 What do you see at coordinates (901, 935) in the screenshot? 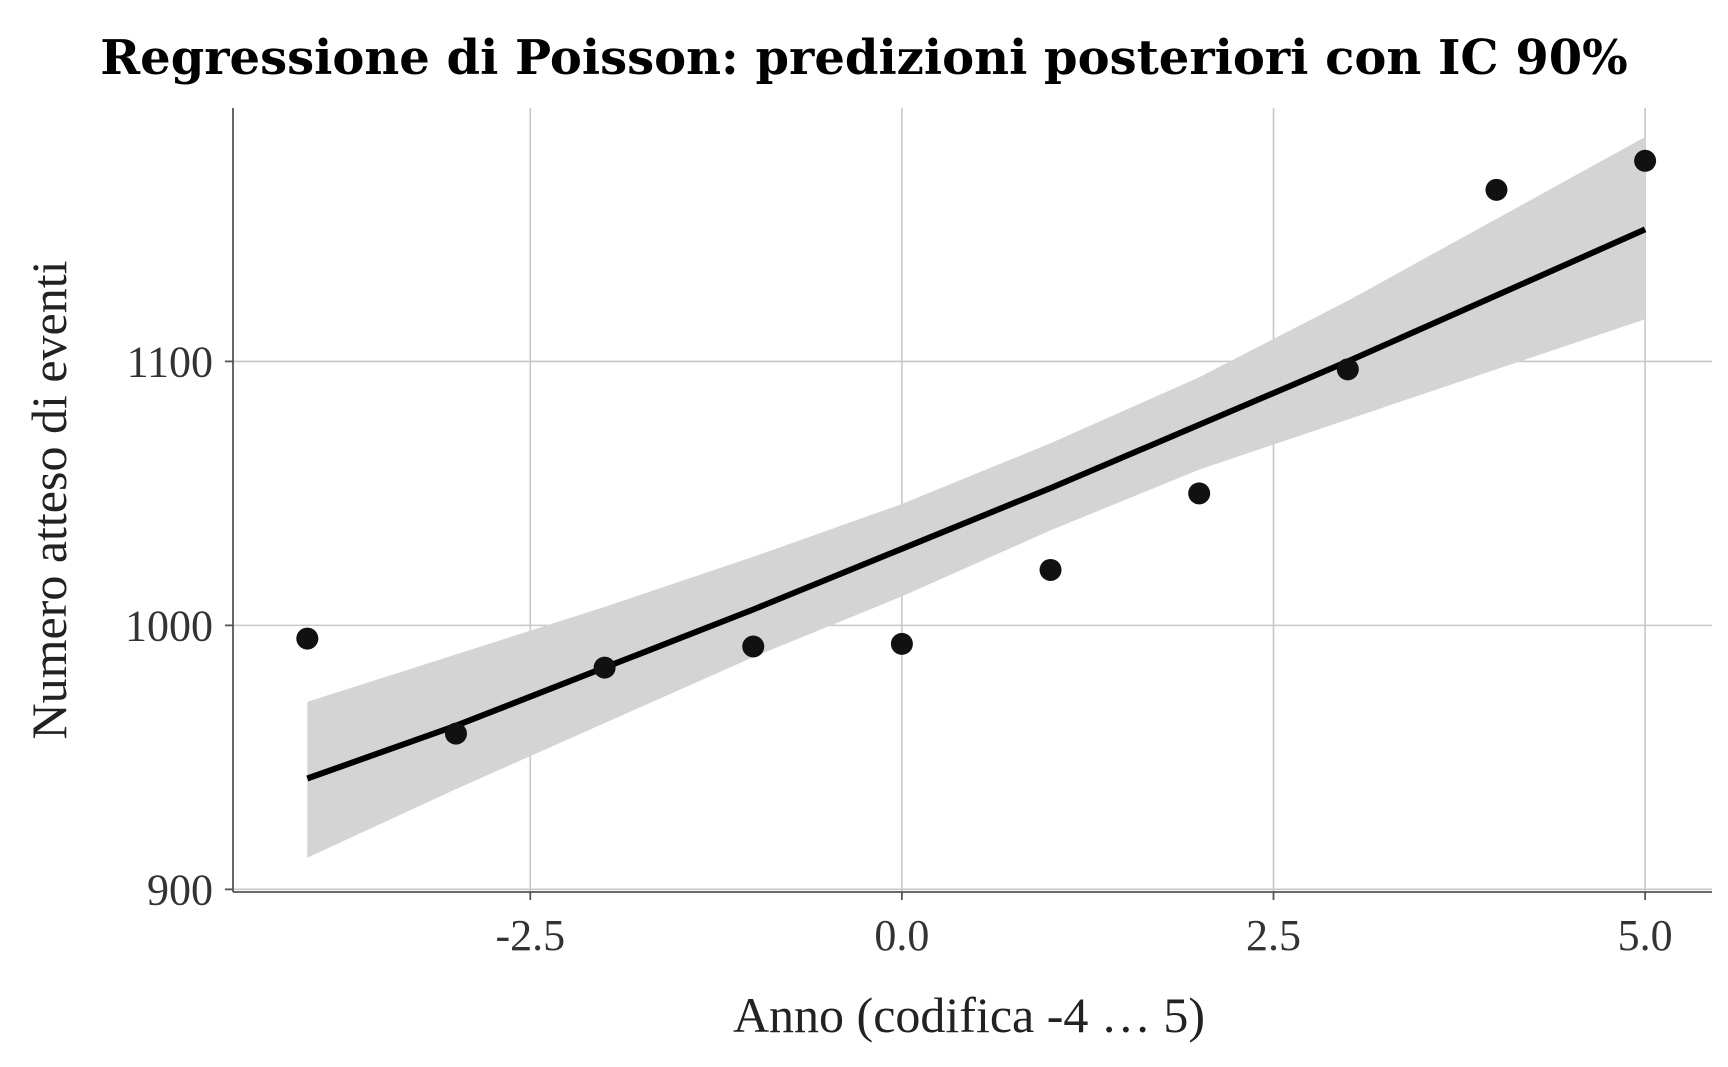
I see `x-tick-label-1: 0.0` at bounding box center [901, 935].